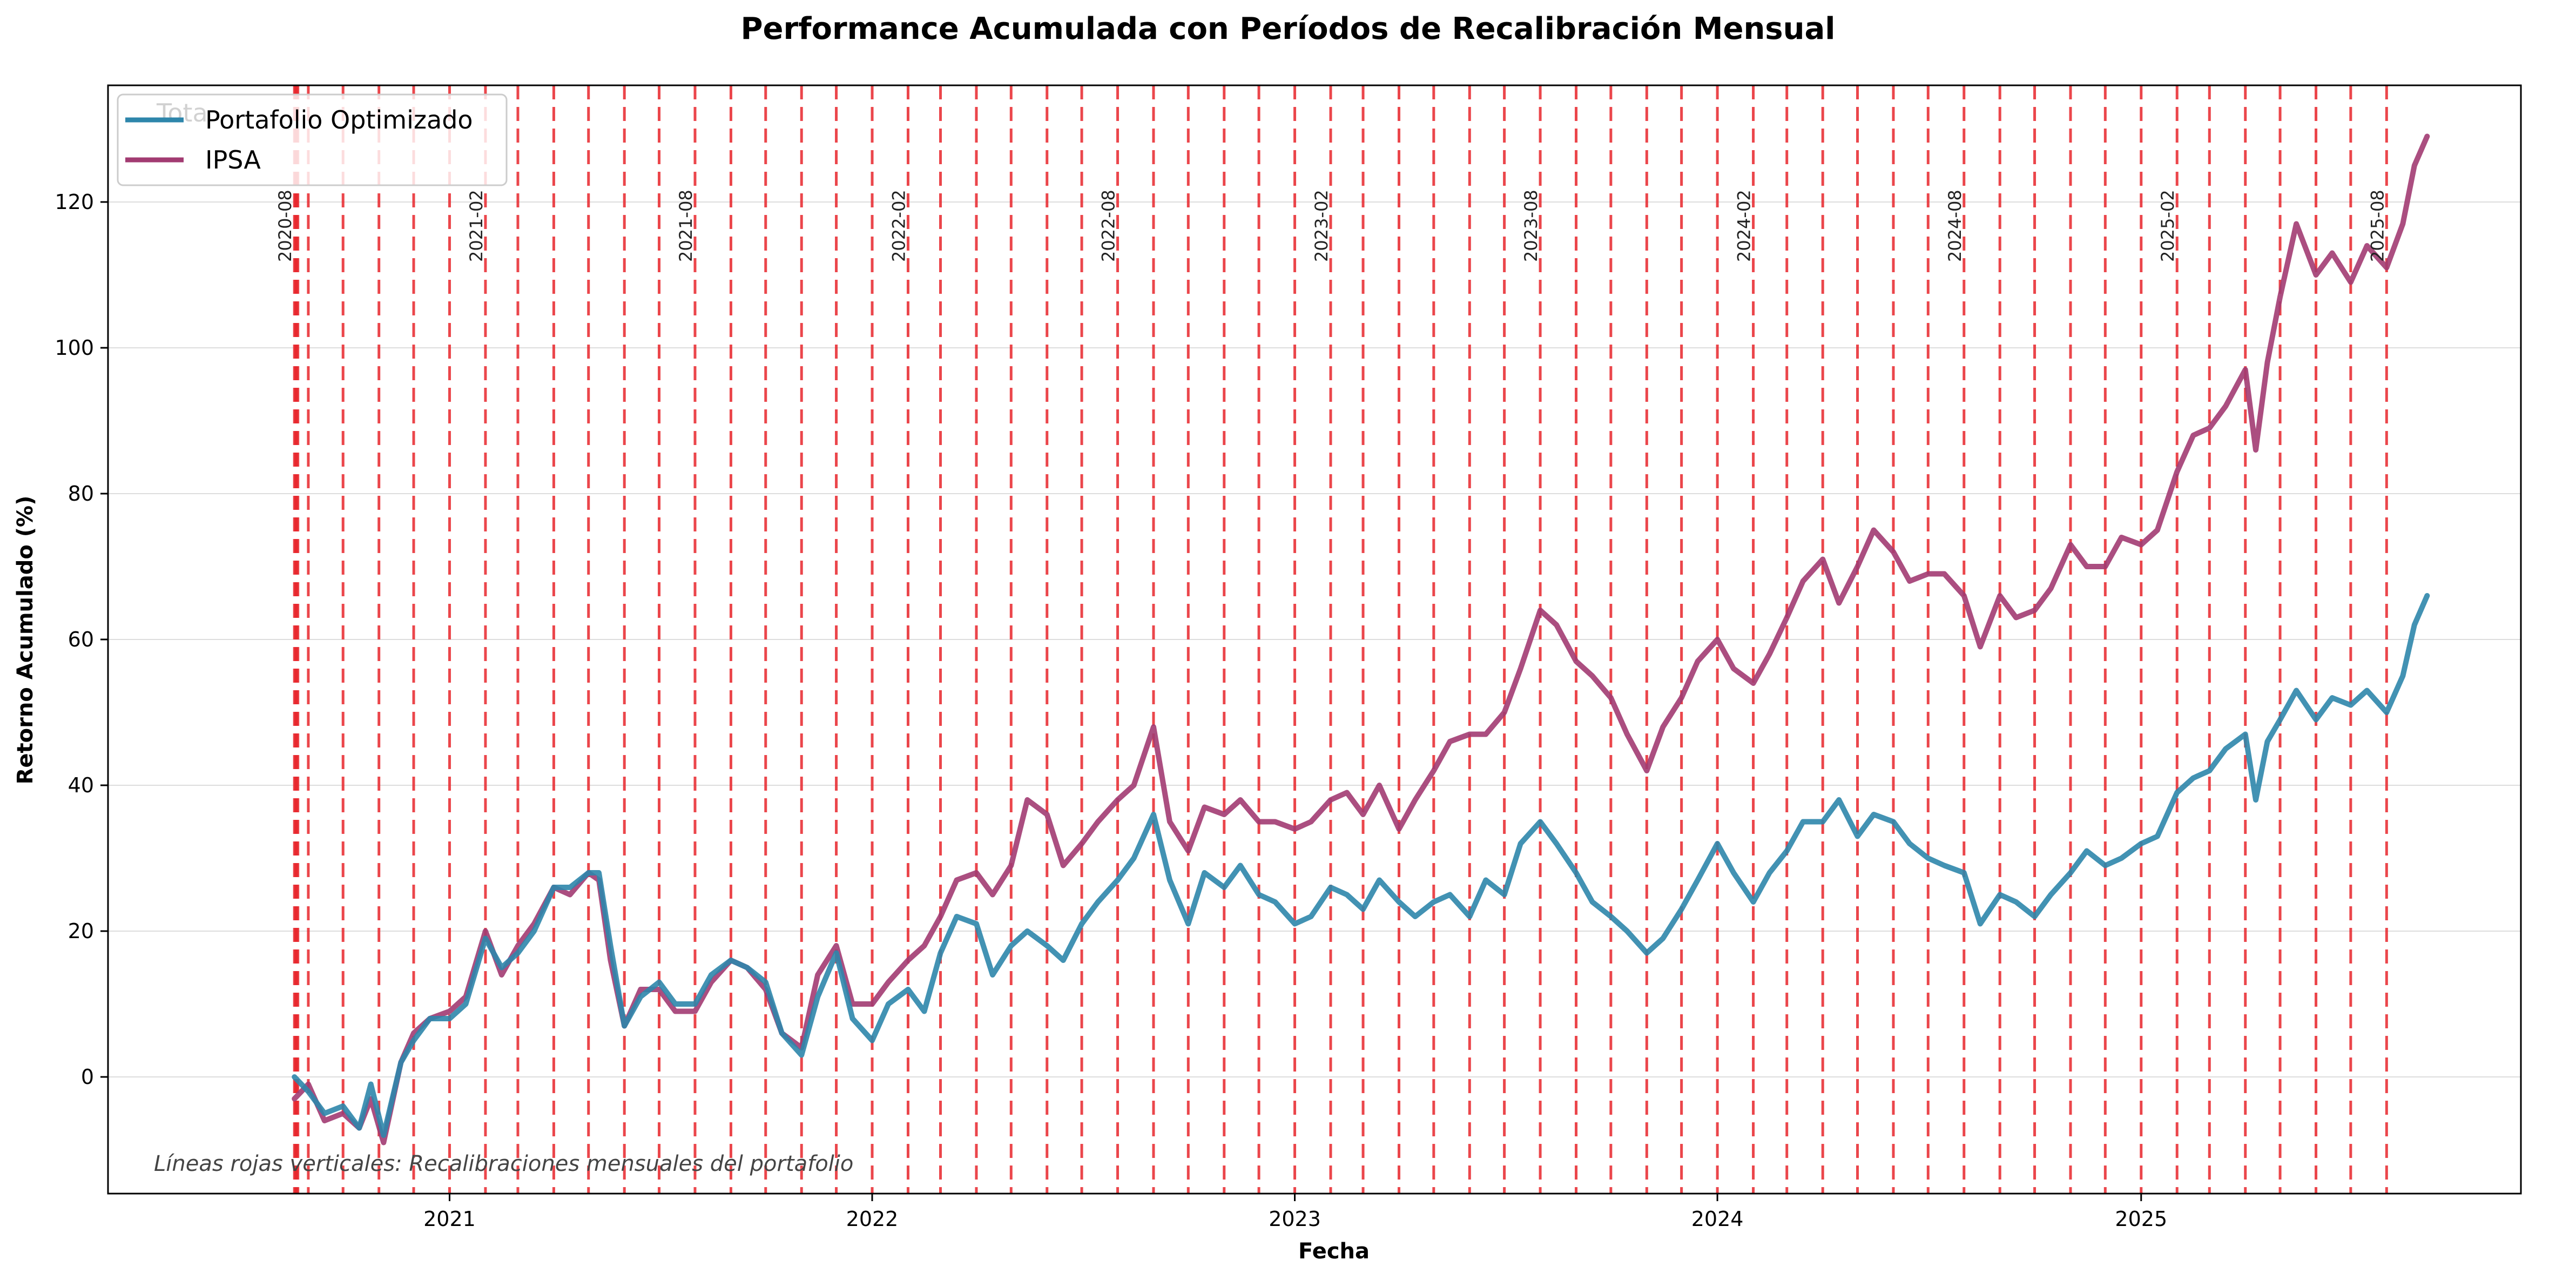 Image resolution: width=2576 pixels, height=1280 pixels. What do you see at coordinates (2141, 1219) in the screenshot?
I see `x-tick-label: 2025` at bounding box center [2141, 1219].